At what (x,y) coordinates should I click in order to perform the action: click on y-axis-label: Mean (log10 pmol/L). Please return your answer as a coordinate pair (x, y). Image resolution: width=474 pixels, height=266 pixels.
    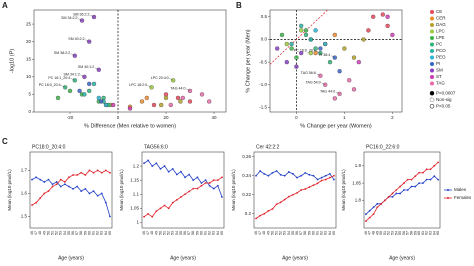
    Looking at the image, I should click on (9, 190).